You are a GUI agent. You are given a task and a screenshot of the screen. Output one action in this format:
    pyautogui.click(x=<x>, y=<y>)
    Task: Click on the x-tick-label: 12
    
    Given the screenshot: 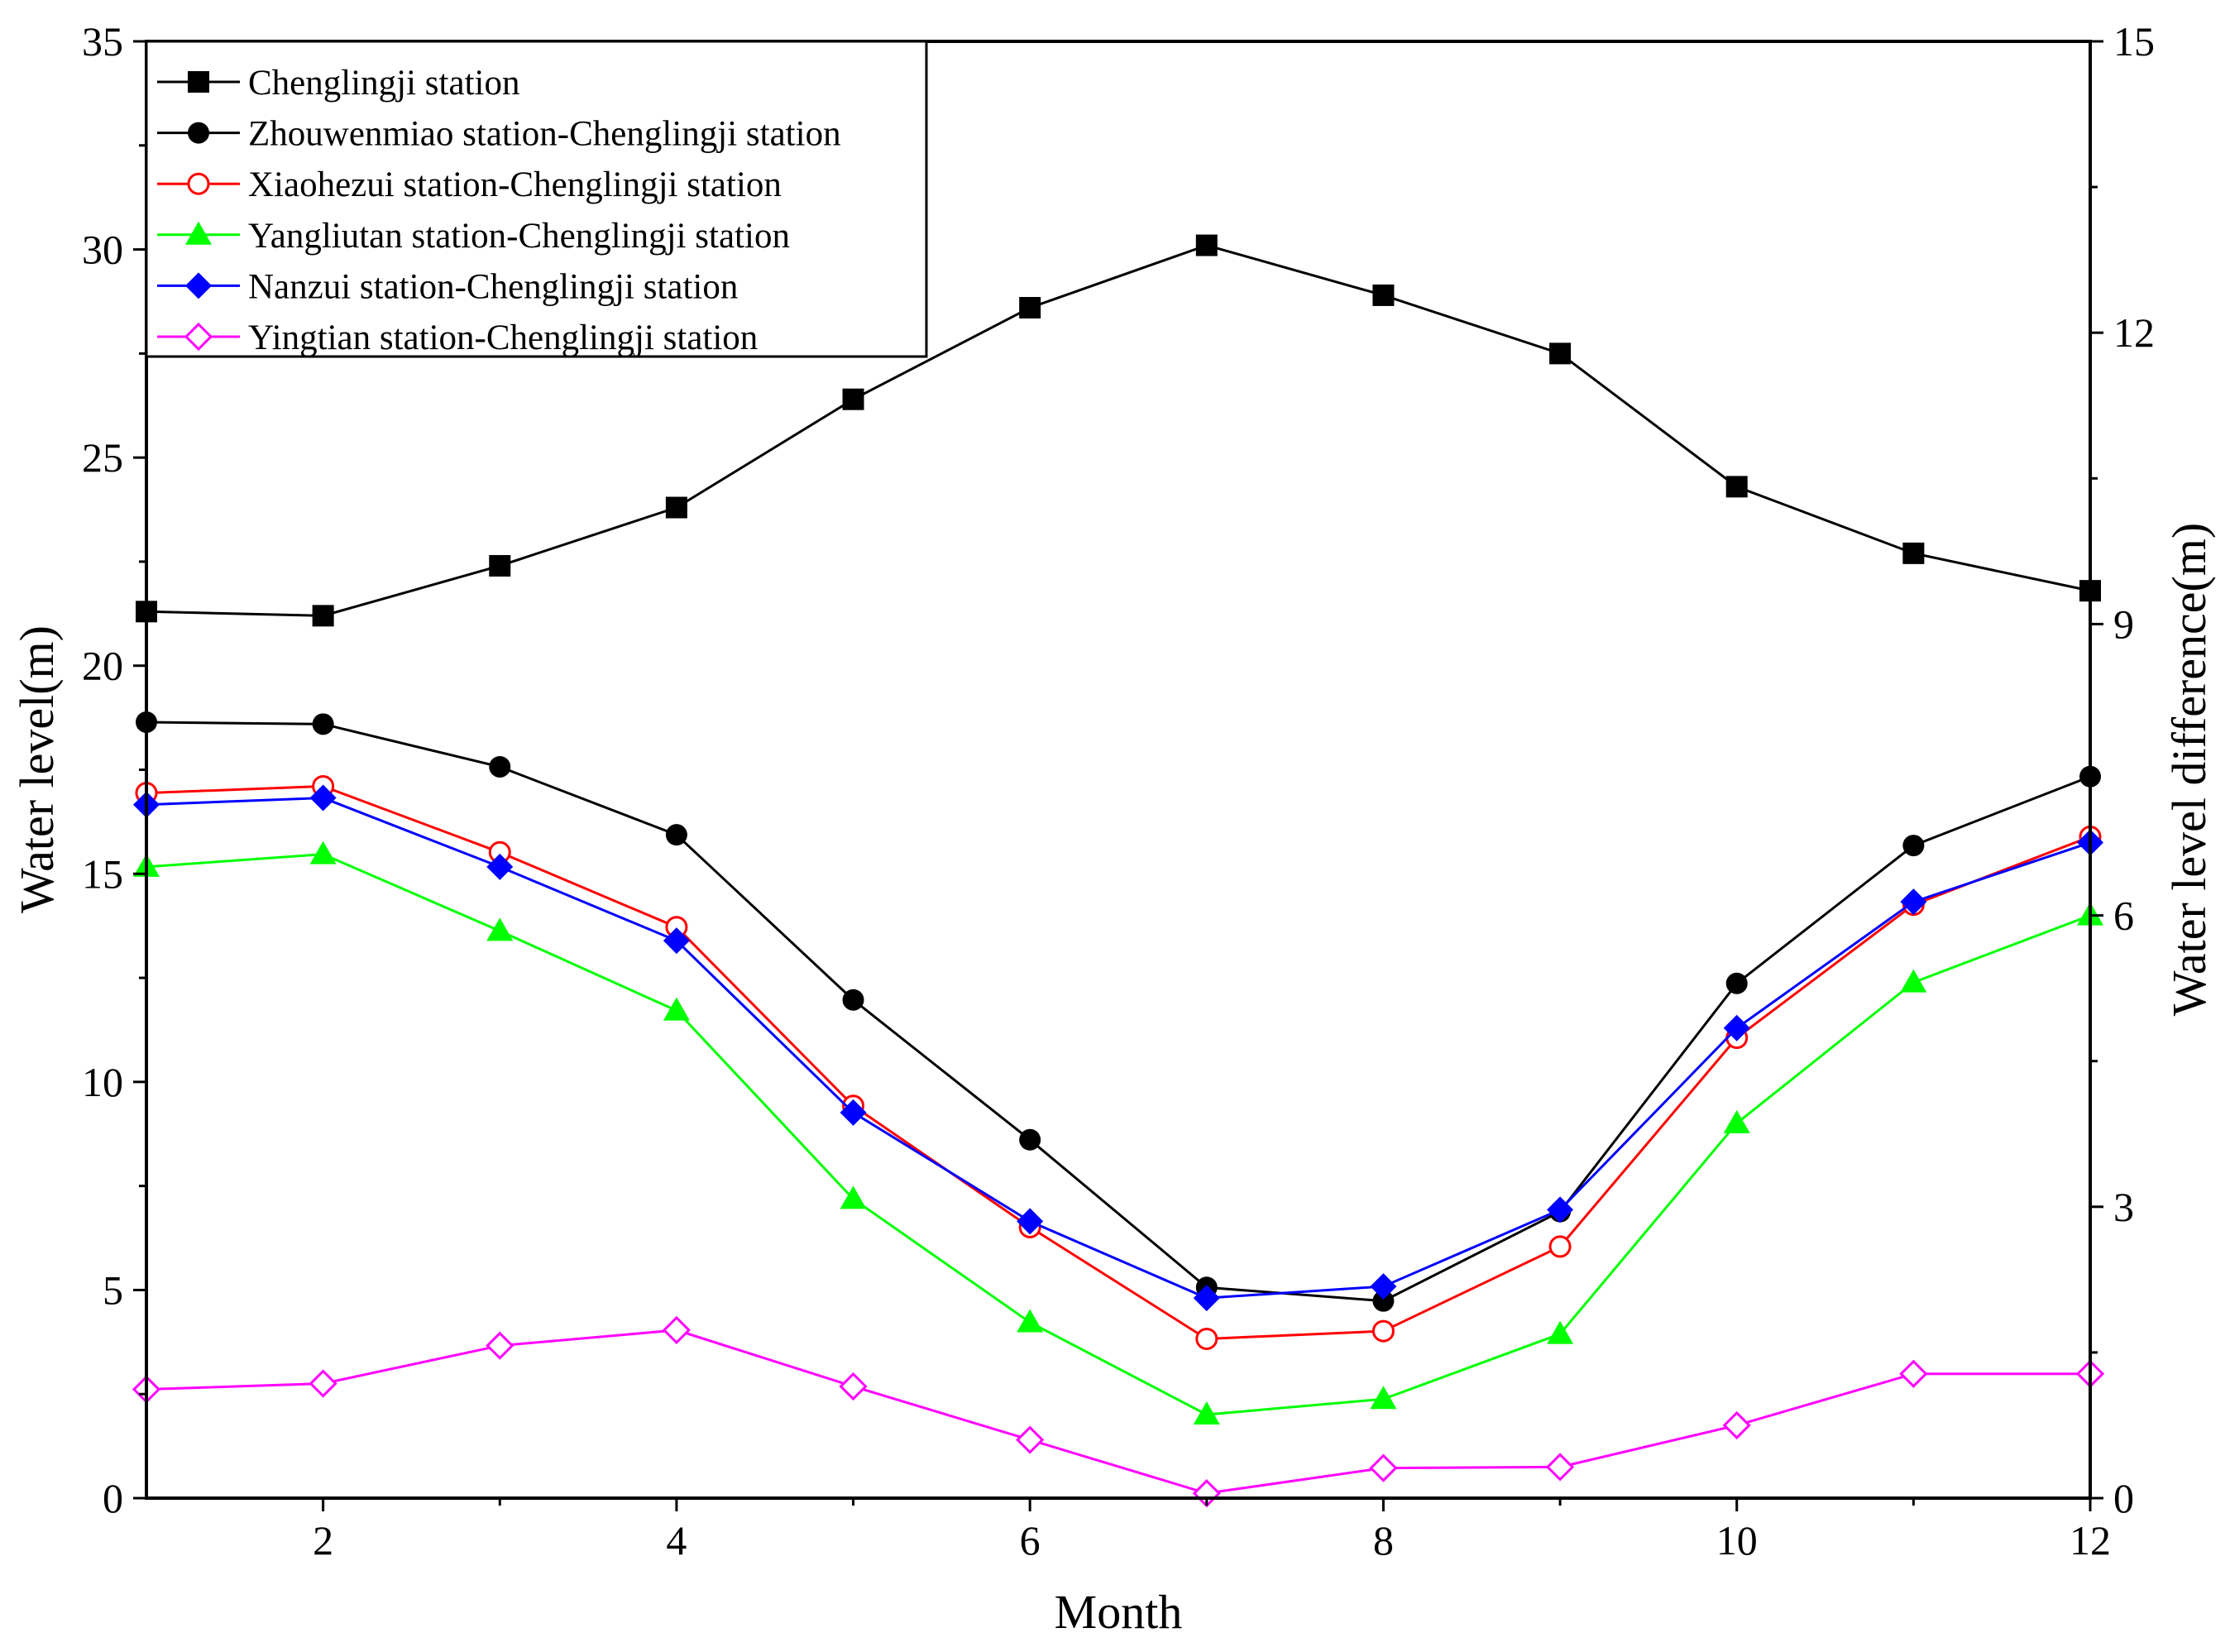 What is the action you would take?
    pyautogui.click(x=2090, y=1540)
    